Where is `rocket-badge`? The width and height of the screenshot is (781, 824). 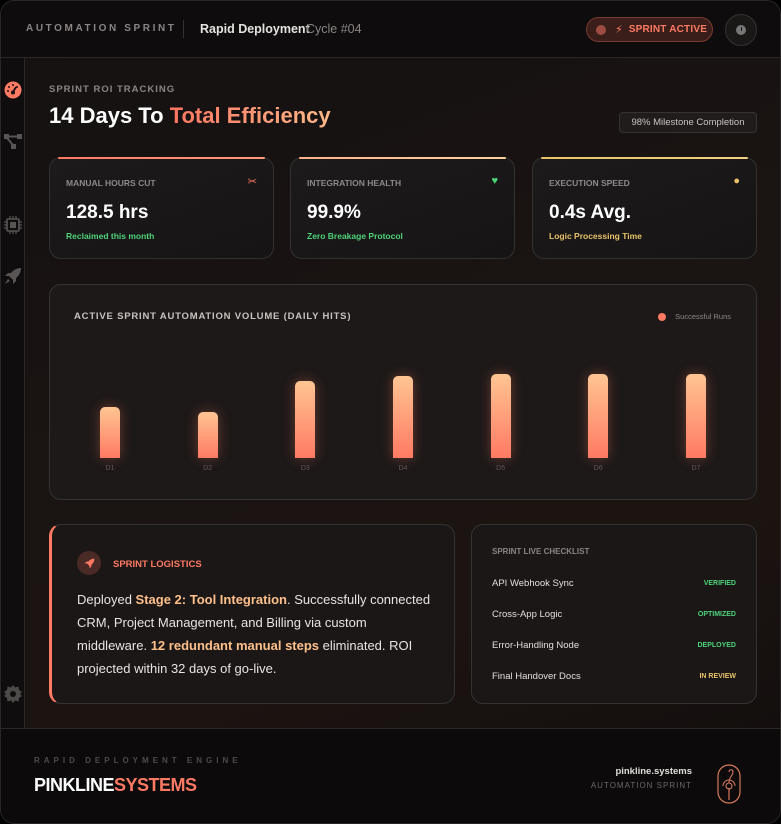 rocket-badge is located at coordinates (89, 563).